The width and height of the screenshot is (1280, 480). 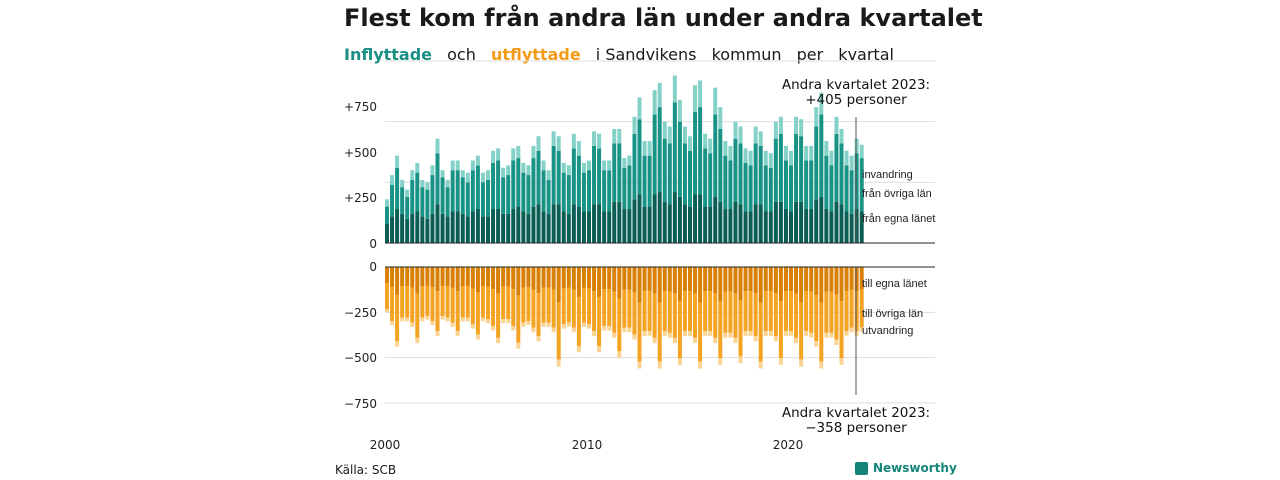 I want to click on ytick-top-250: +250, so click(x=360, y=198).